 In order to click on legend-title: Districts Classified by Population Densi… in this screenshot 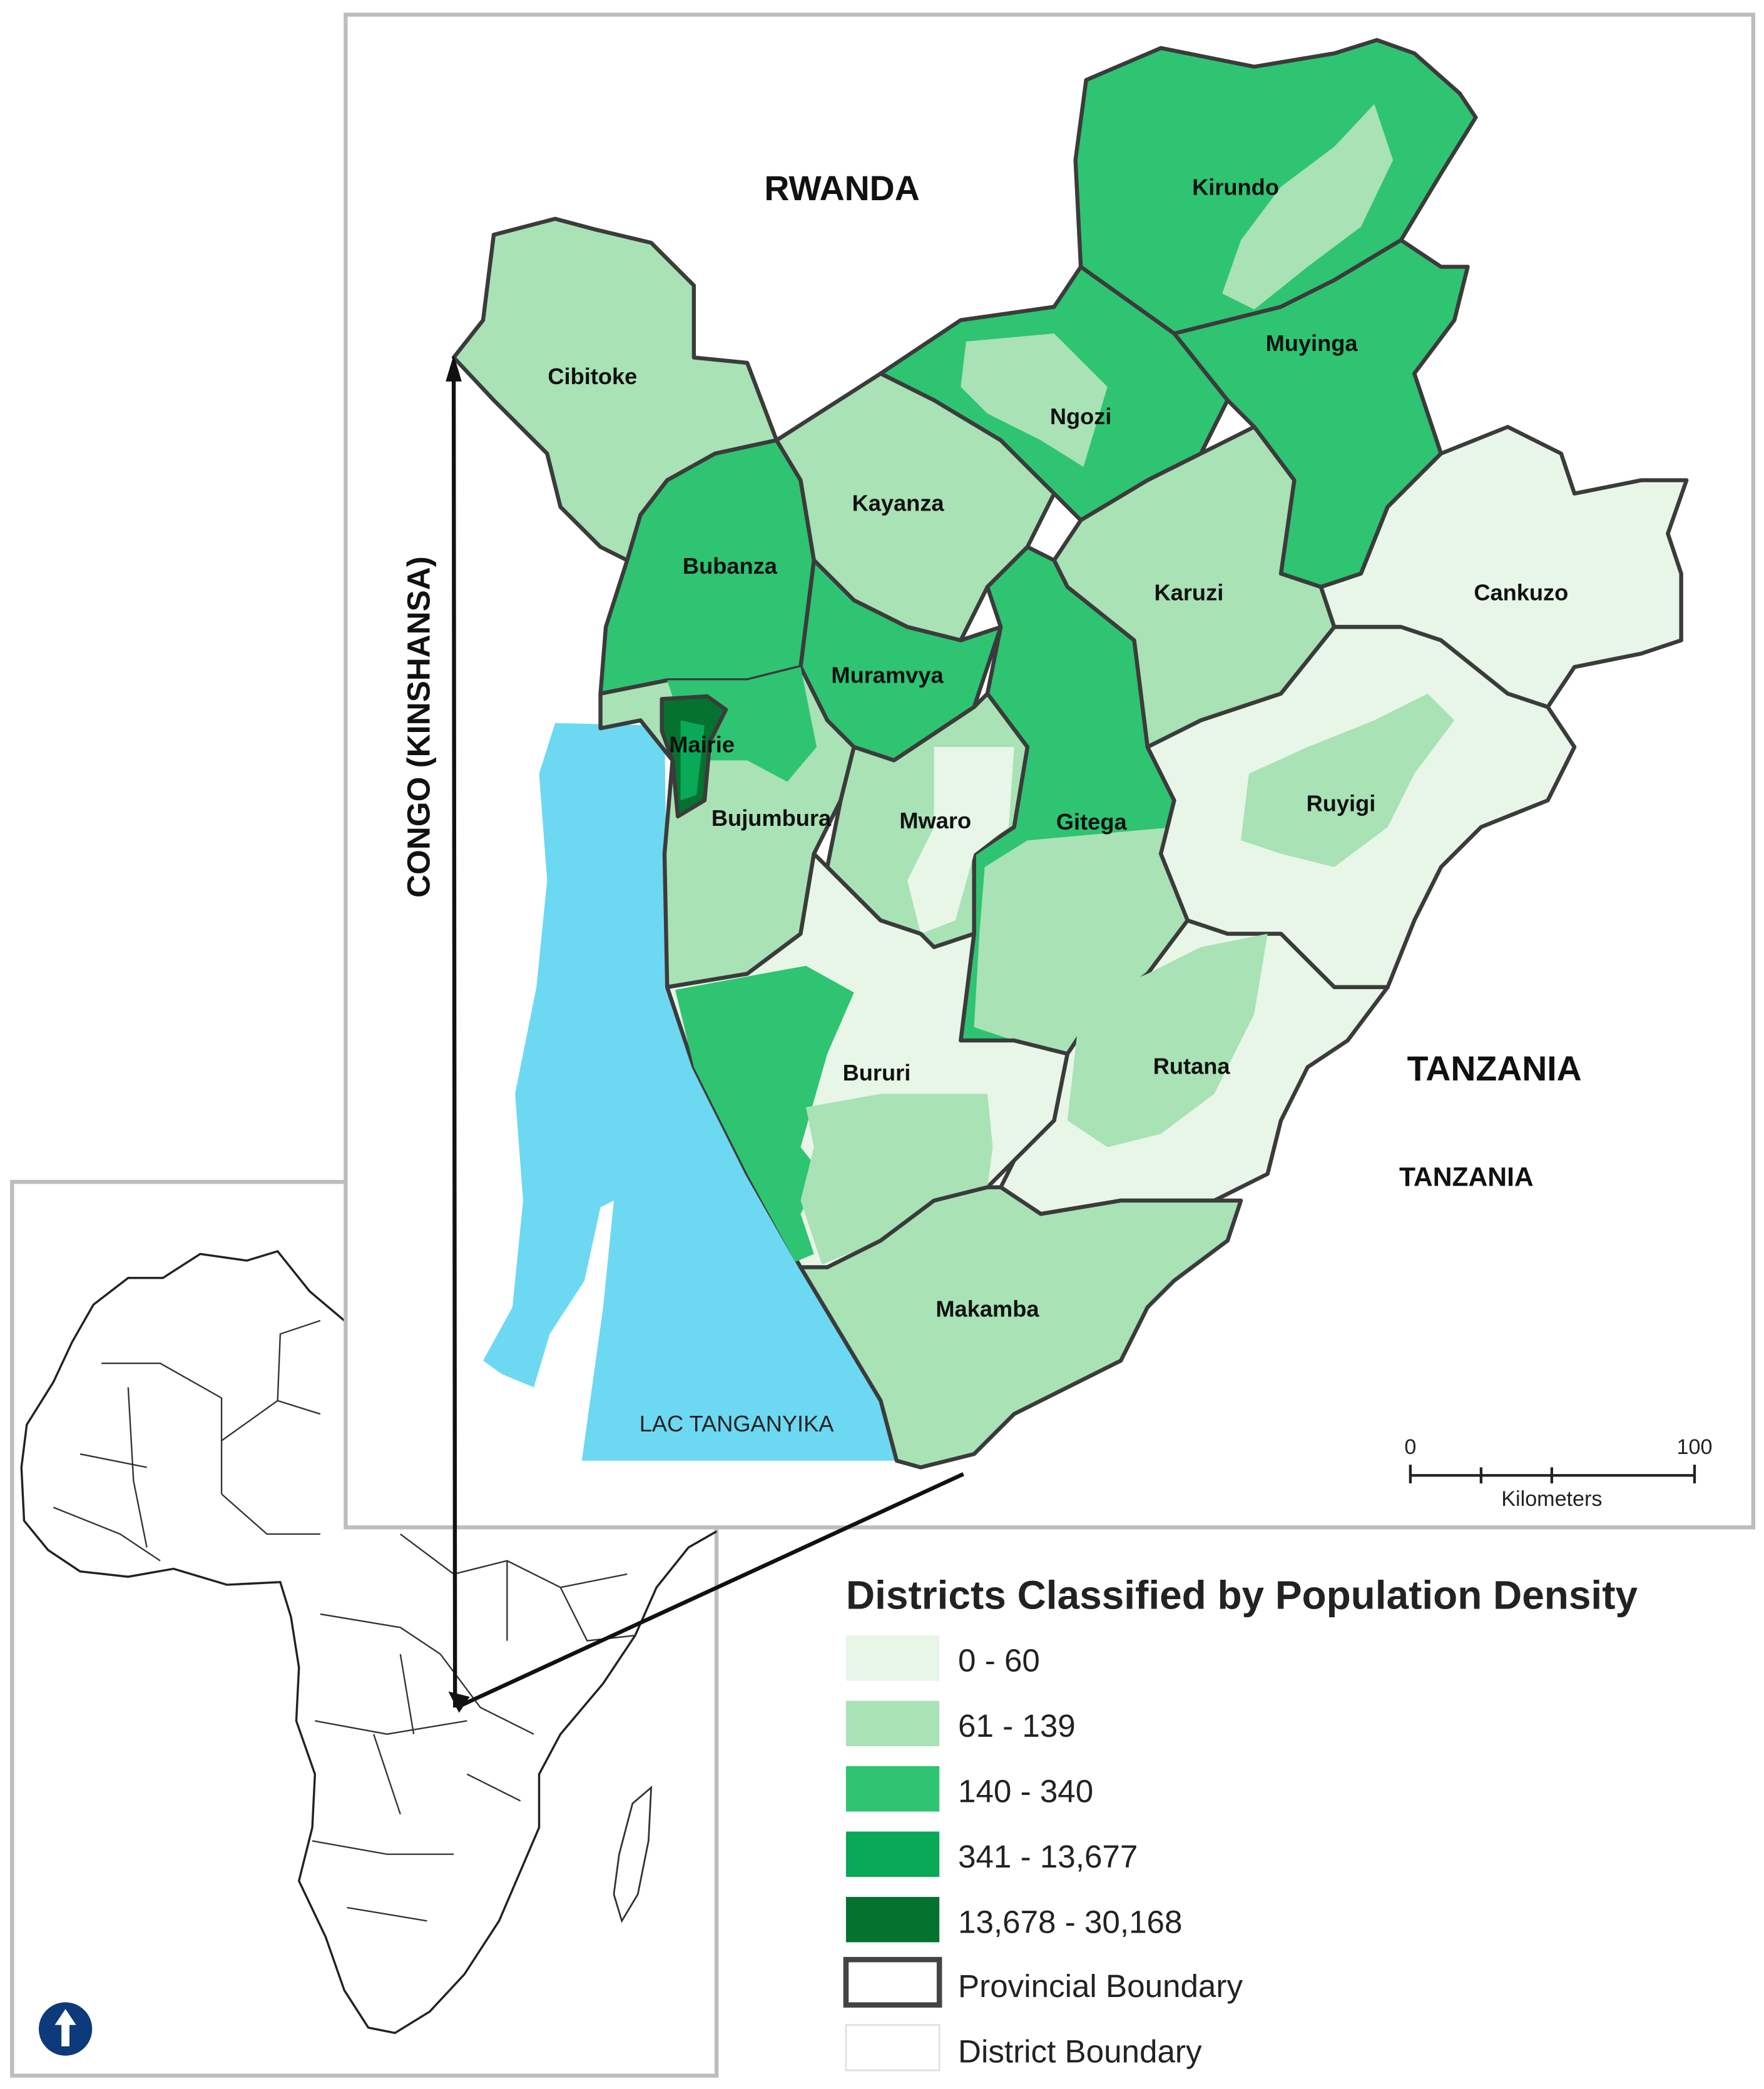, I will do `click(1242, 1595)`.